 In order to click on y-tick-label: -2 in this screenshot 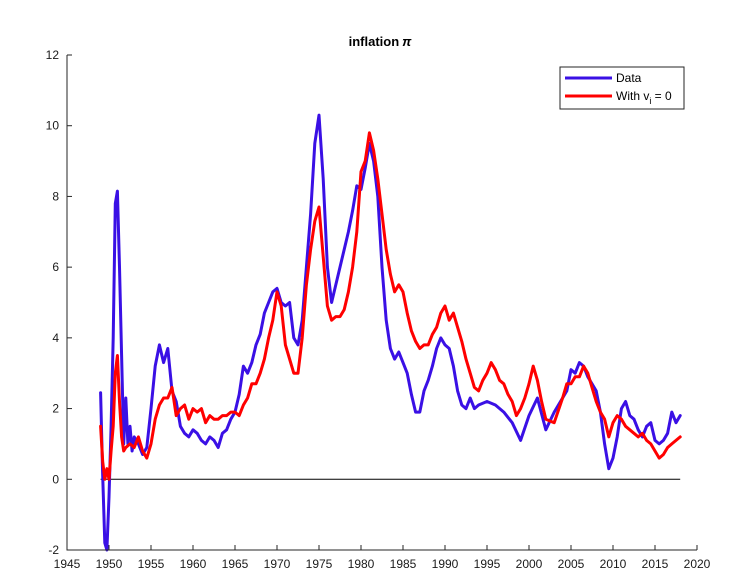, I will do `click(53, 550)`.